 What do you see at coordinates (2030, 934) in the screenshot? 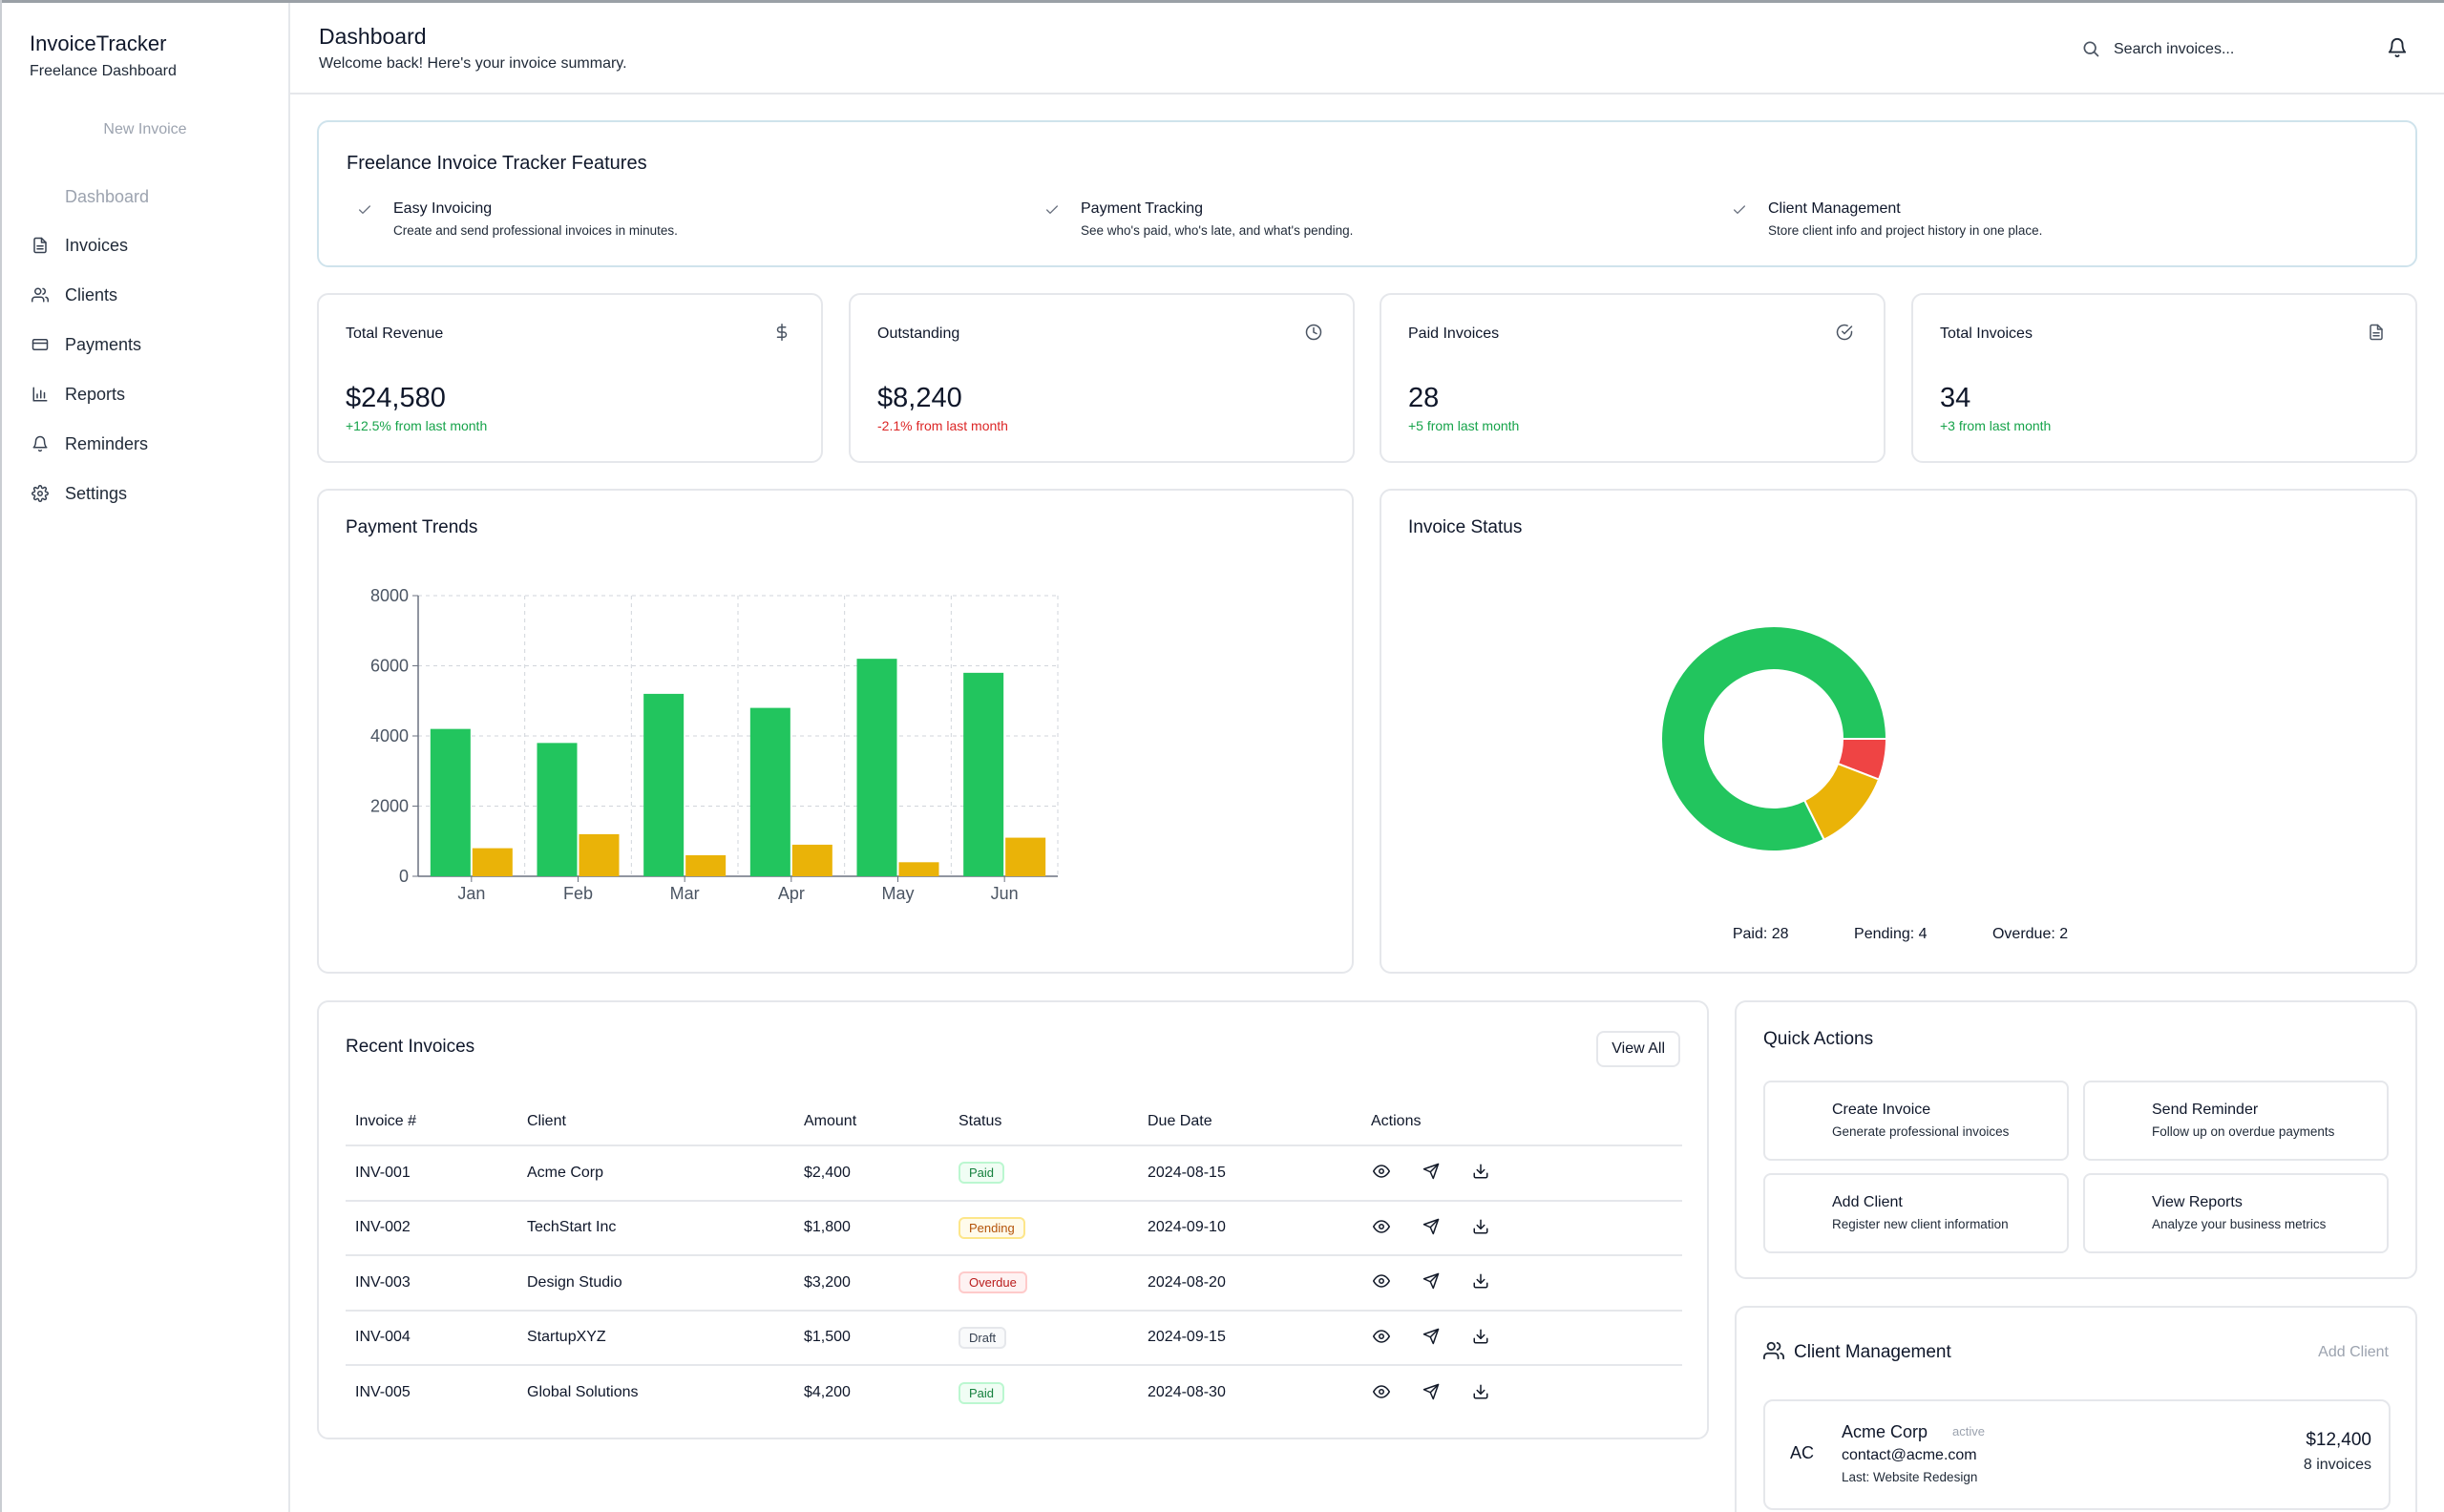
I see `legend-overdue: Overdue: 2` at bounding box center [2030, 934].